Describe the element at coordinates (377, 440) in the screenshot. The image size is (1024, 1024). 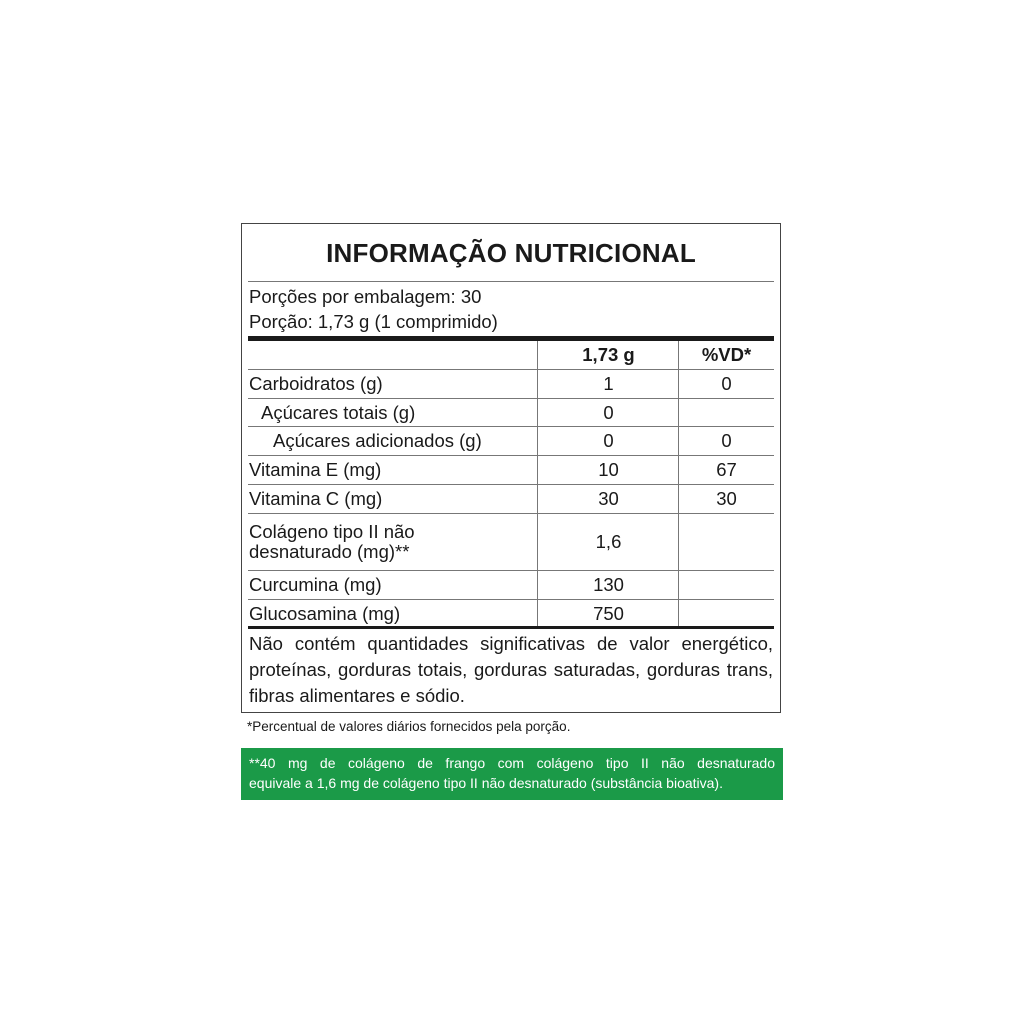
I see `nutrient-name: Açúcares adicionados (g)` at that location.